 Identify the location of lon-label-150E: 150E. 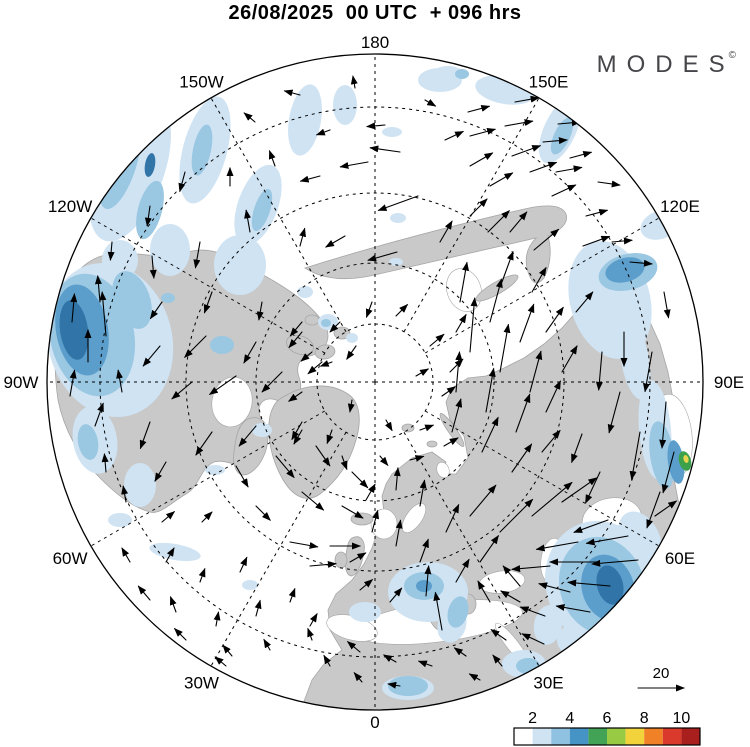
(549, 81).